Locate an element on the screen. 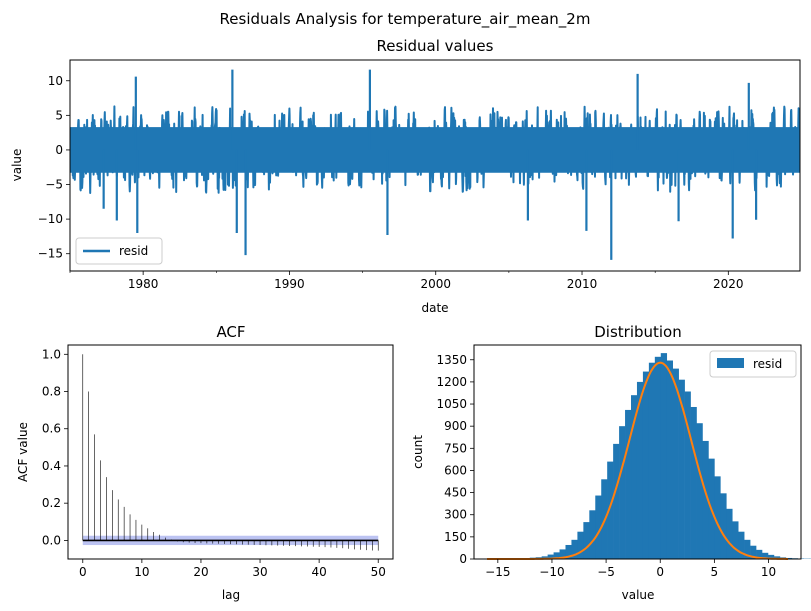 The image size is (811, 611). distribution-plot-area is located at coordinates (649, 456).